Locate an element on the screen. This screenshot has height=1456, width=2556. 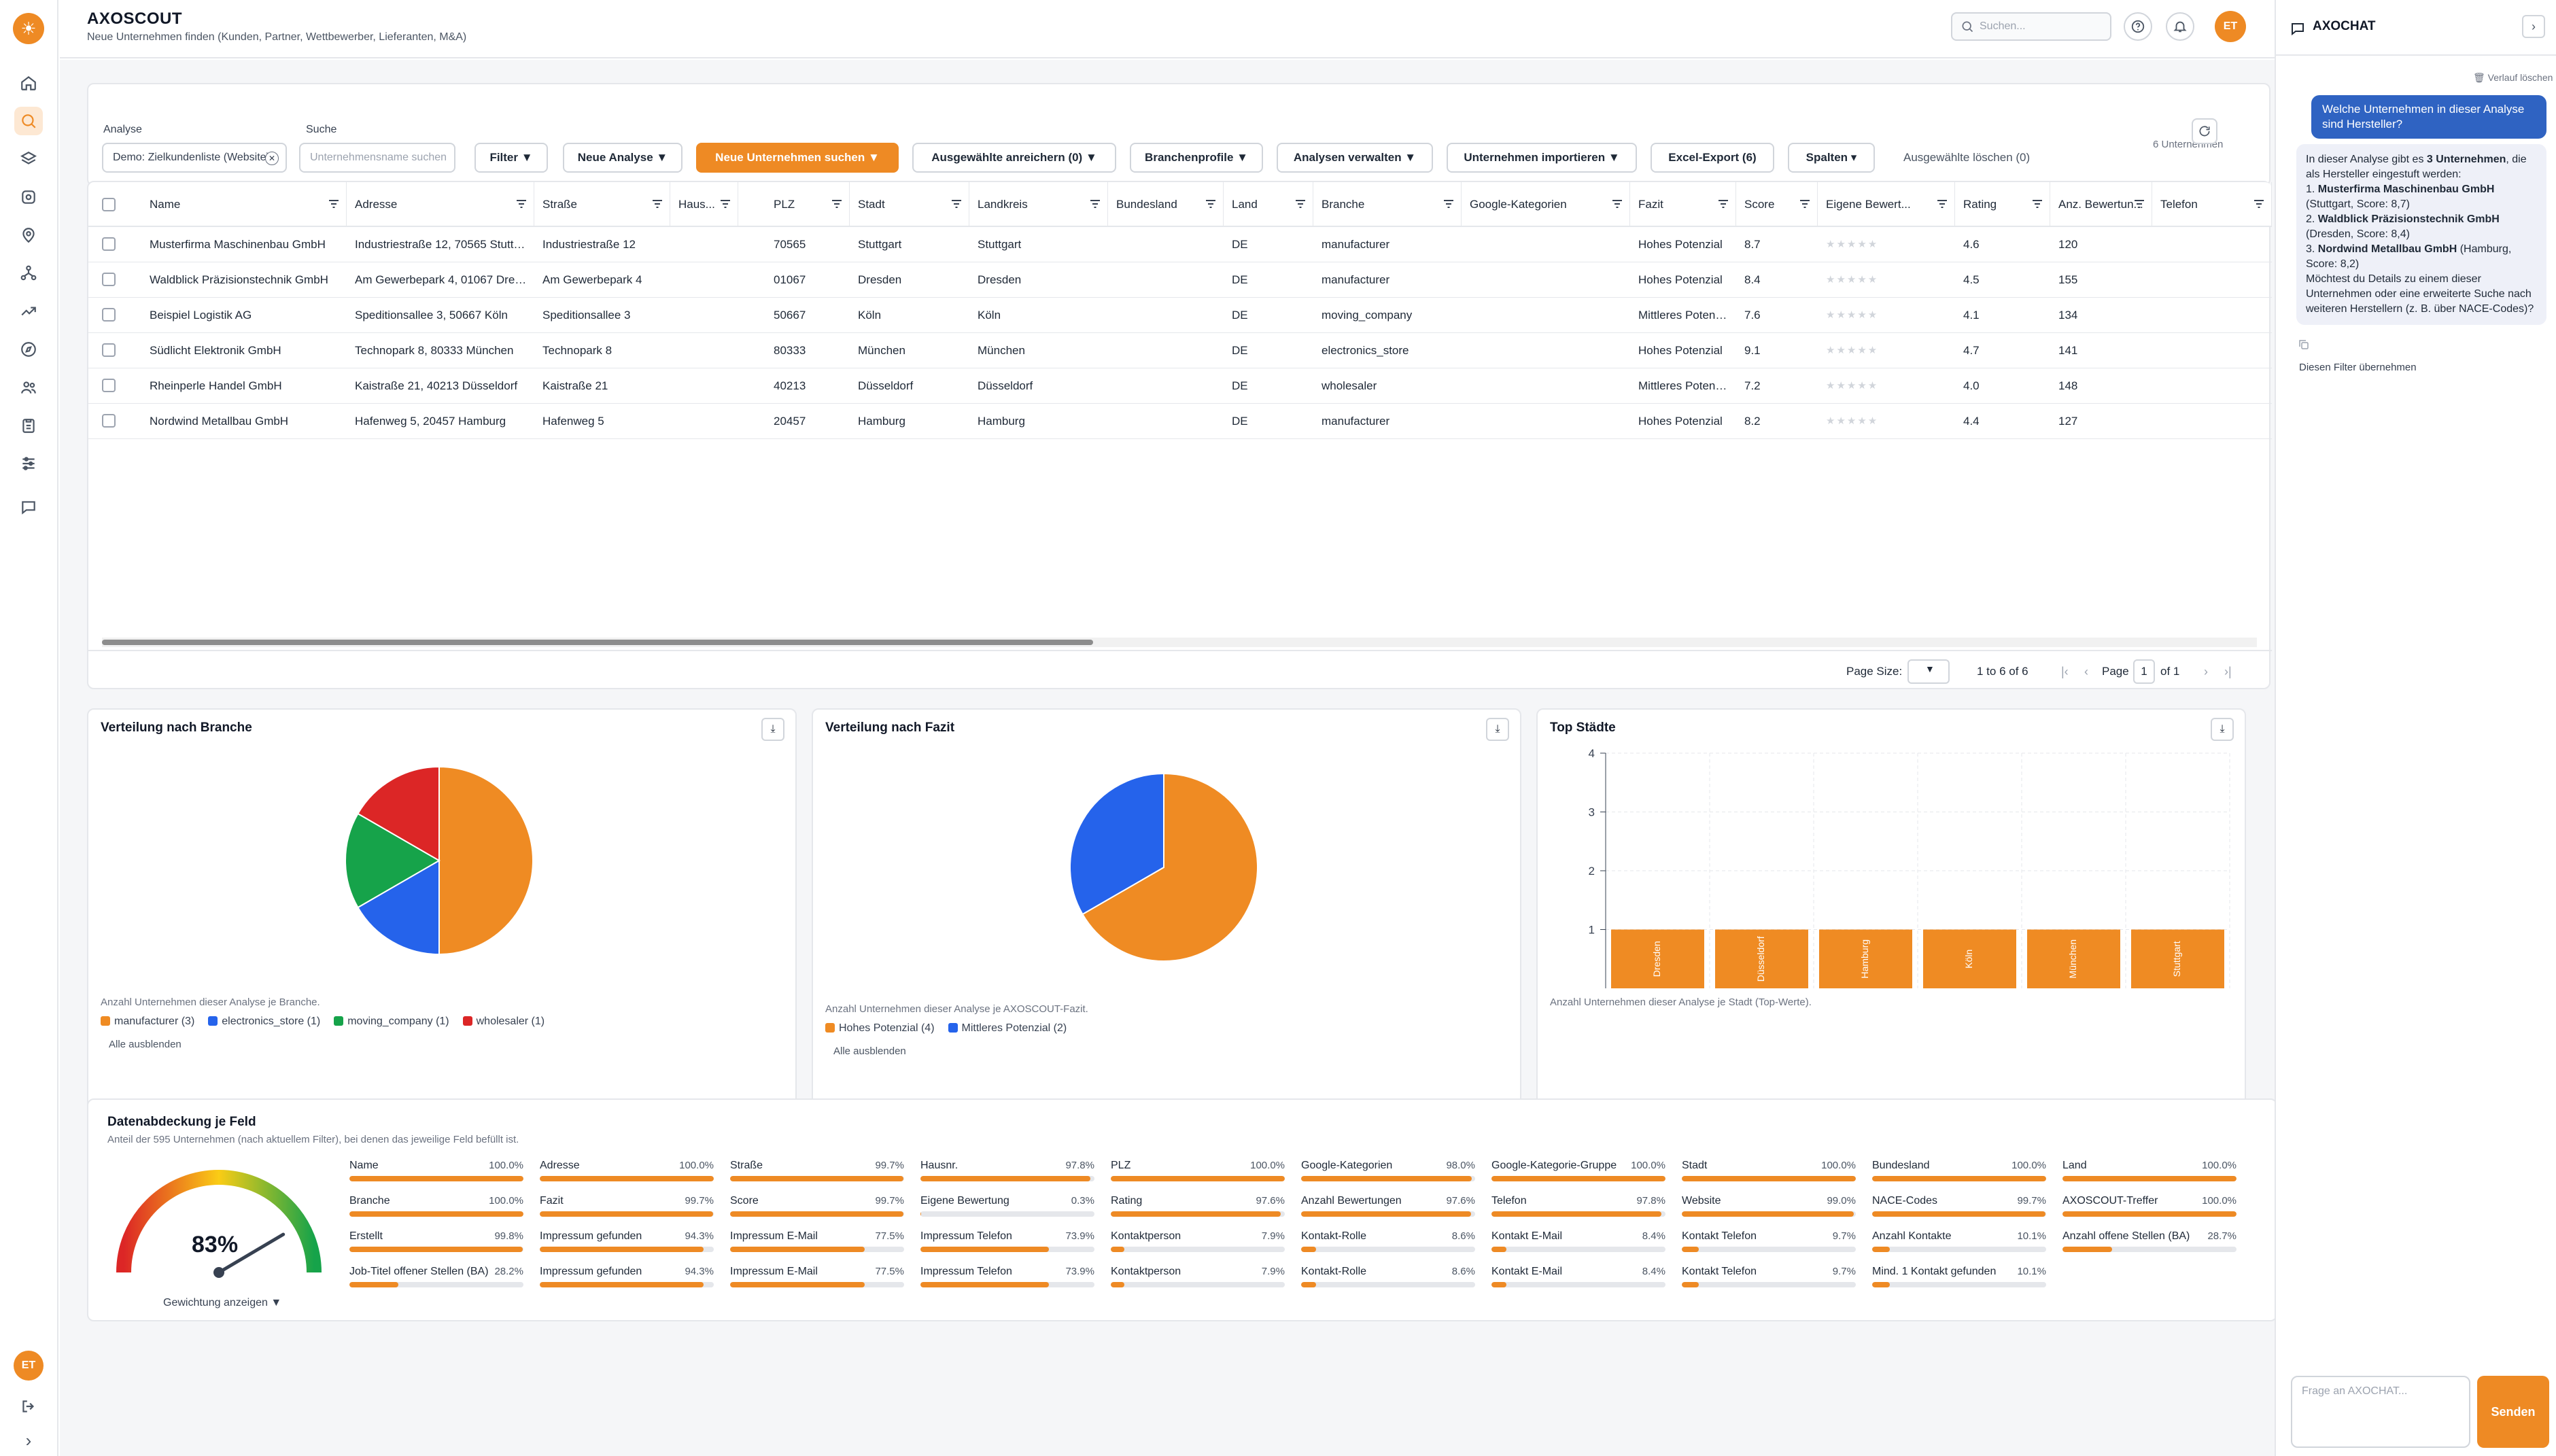
column-header: Score is located at coordinates (1777, 205).